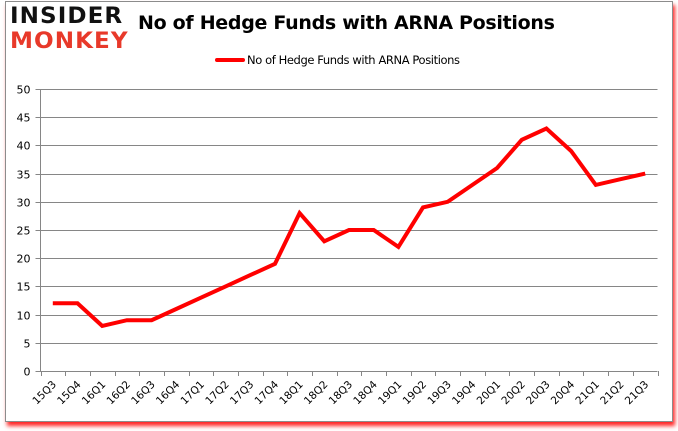 The image size is (678, 431). What do you see at coordinates (538, 393) in the screenshot?
I see `x-tick-label: 20Q3` at bounding box center [538, 393].